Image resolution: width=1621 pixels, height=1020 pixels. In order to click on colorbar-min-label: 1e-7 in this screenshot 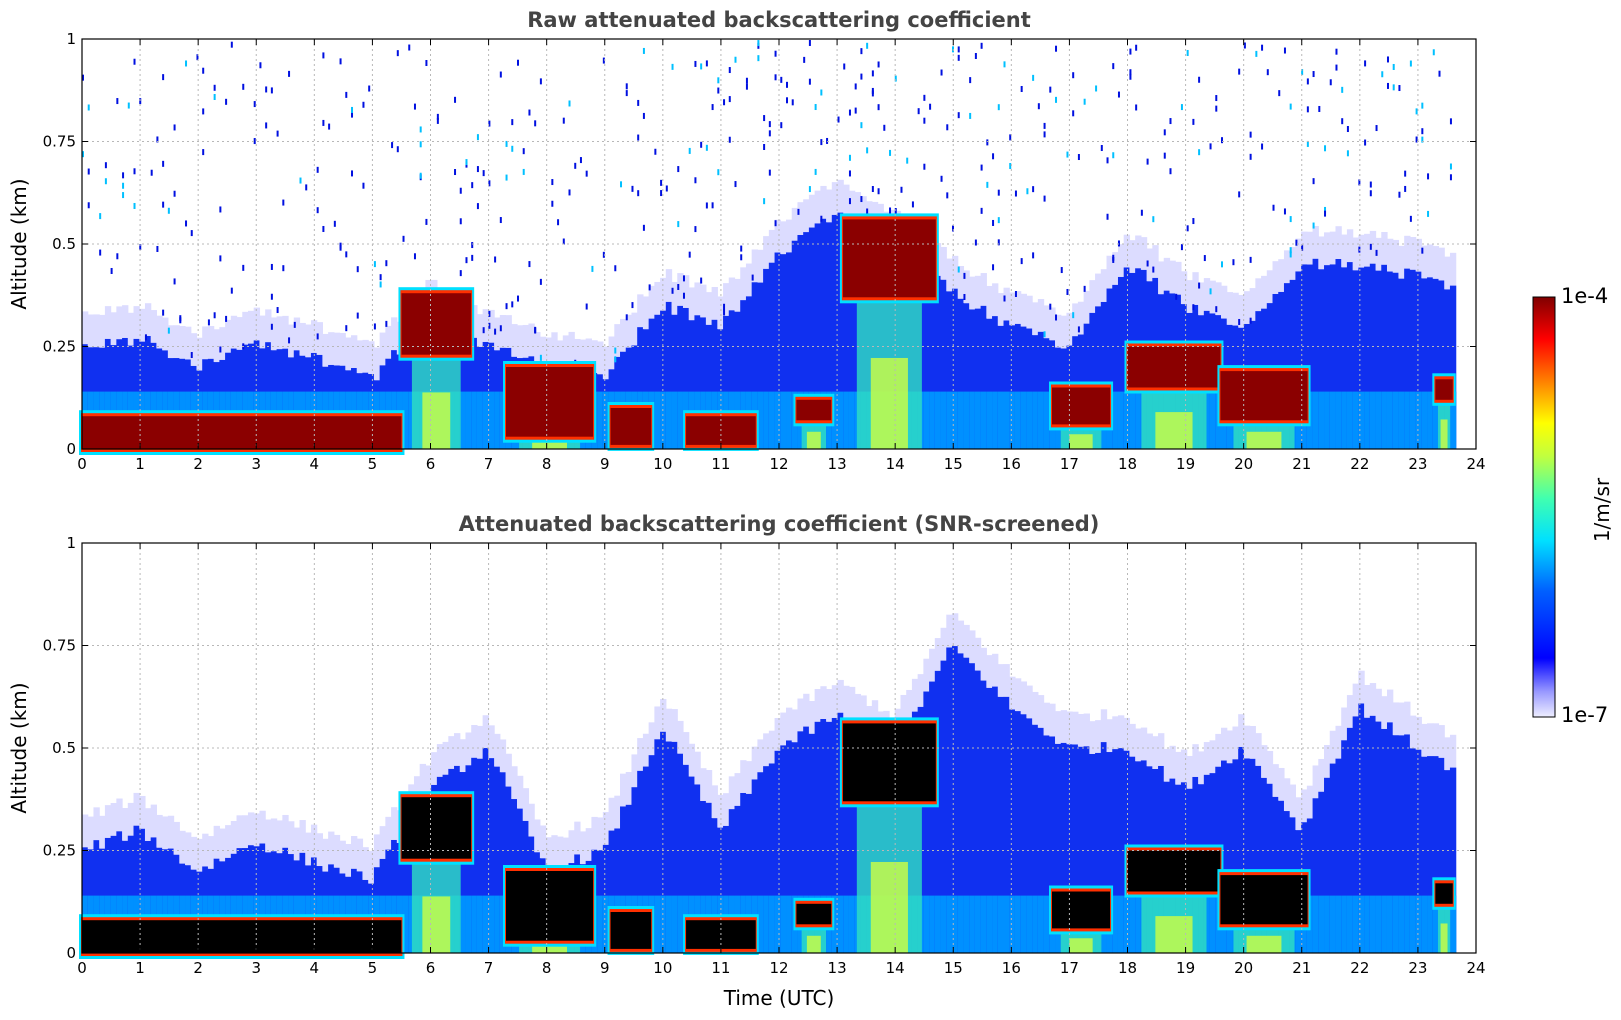, I will do `click(1584, 715)`.